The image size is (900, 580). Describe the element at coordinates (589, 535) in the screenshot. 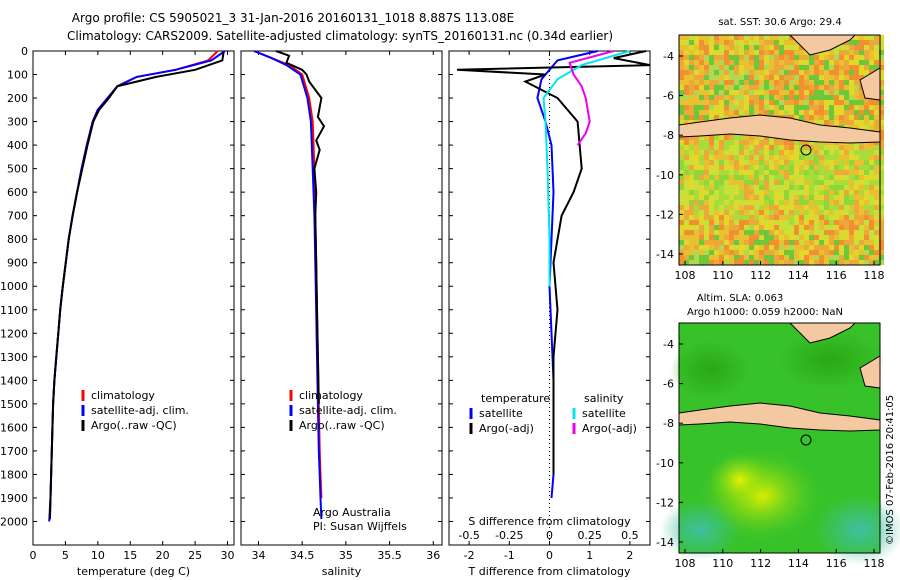

I see `s-diff-tick-label: 0.25` at that location.